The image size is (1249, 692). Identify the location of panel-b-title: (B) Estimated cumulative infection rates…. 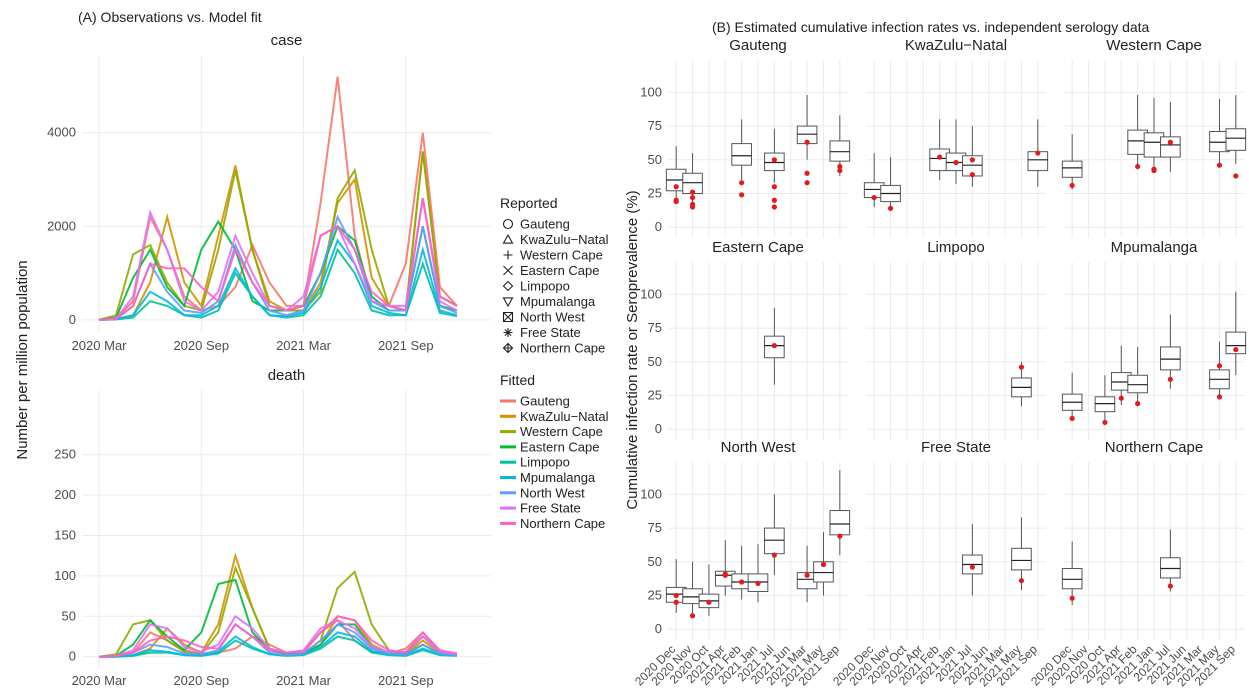
(931, 27).